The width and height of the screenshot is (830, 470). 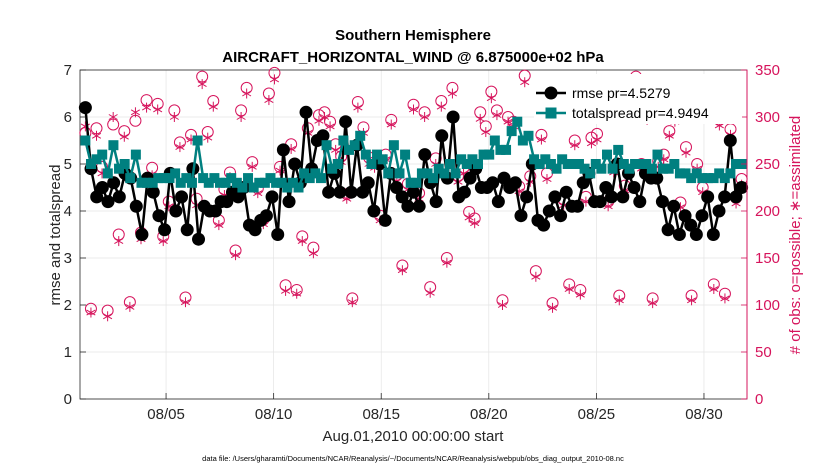 I want to click on legend-totalspread-label: totalspread pr=4.9494, so click(x=640, y=113).